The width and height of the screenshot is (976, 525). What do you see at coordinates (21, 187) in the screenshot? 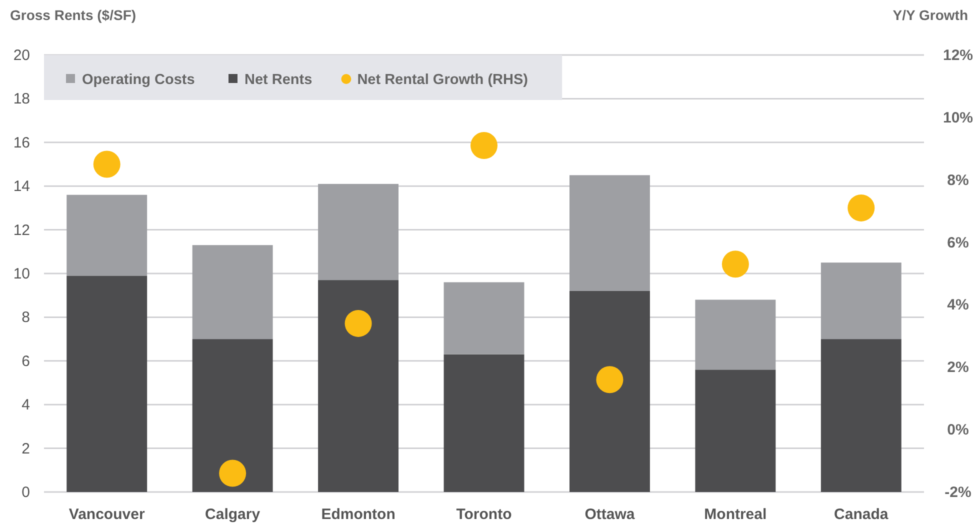
I see `y-tick-label: 14` at bounding box center [21, 187].